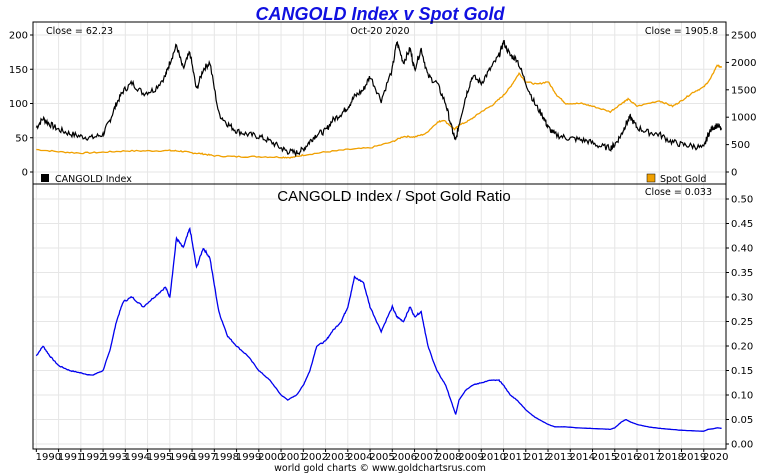  What do you see at coordinates (70, 457) in the screenshot?
I see `x-tick-label: 1991` at bounding box center [70, 457].